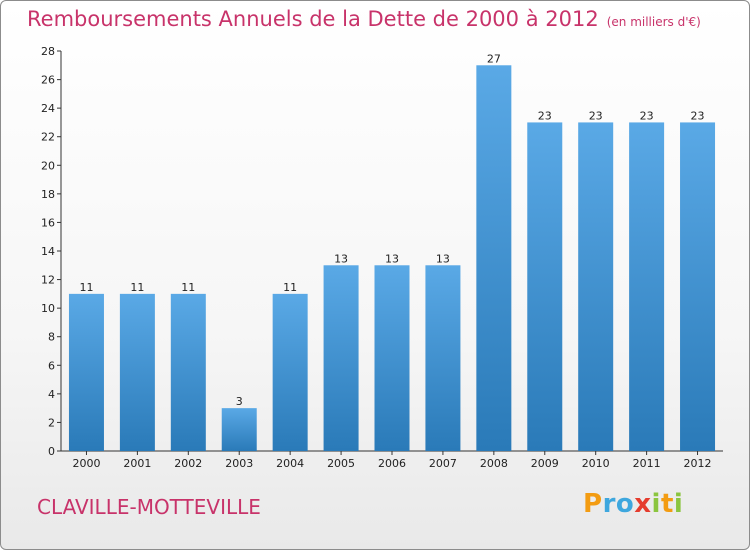  What do you see at coordinates (51, 365) in the screenshot?
I see `y-tick-label: 6` at bounding box center [51, 365].